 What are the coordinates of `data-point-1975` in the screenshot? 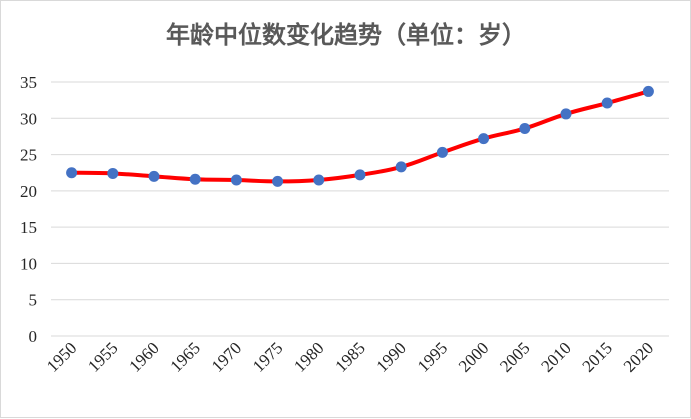 It's located at (278, 181).